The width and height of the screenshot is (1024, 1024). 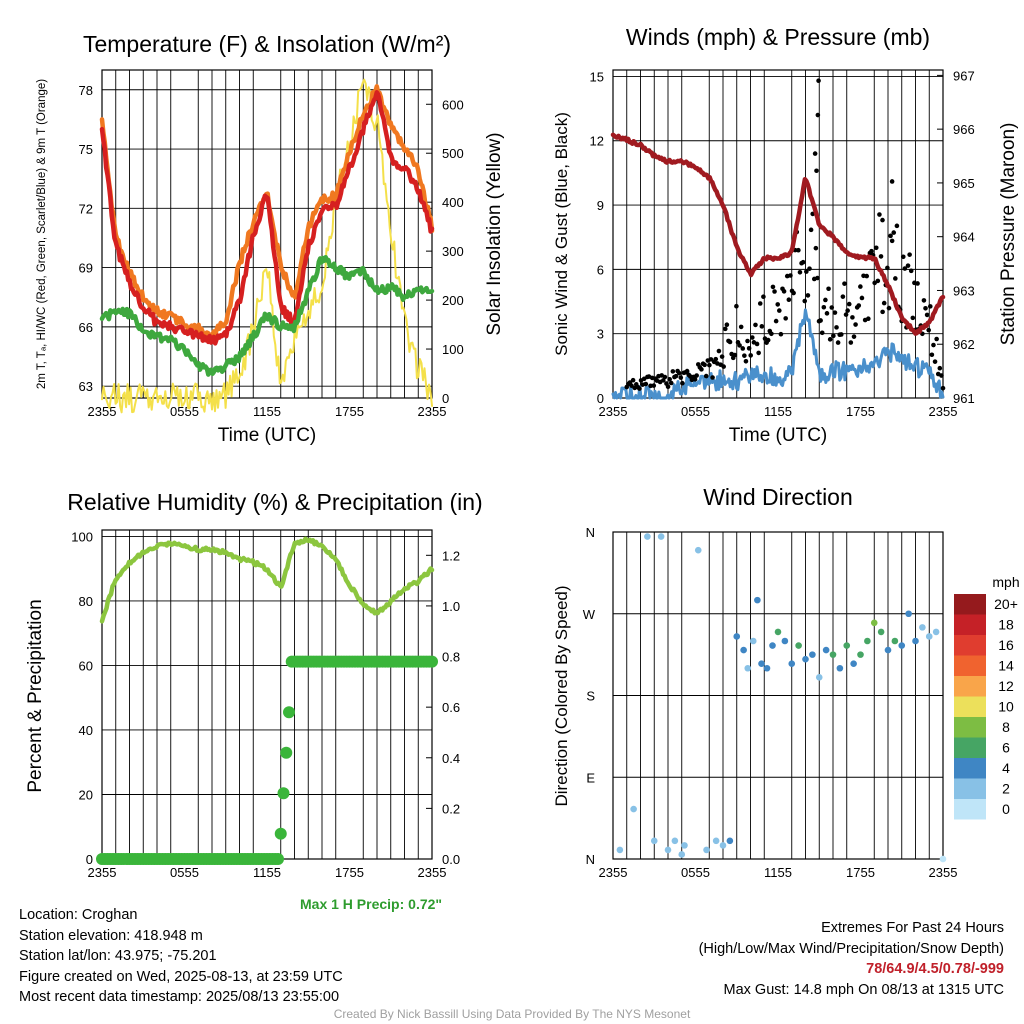 What do you see at coordinates (267, 760) in the screenshot?
I see `precip-points` at bounding box center [267, 760].